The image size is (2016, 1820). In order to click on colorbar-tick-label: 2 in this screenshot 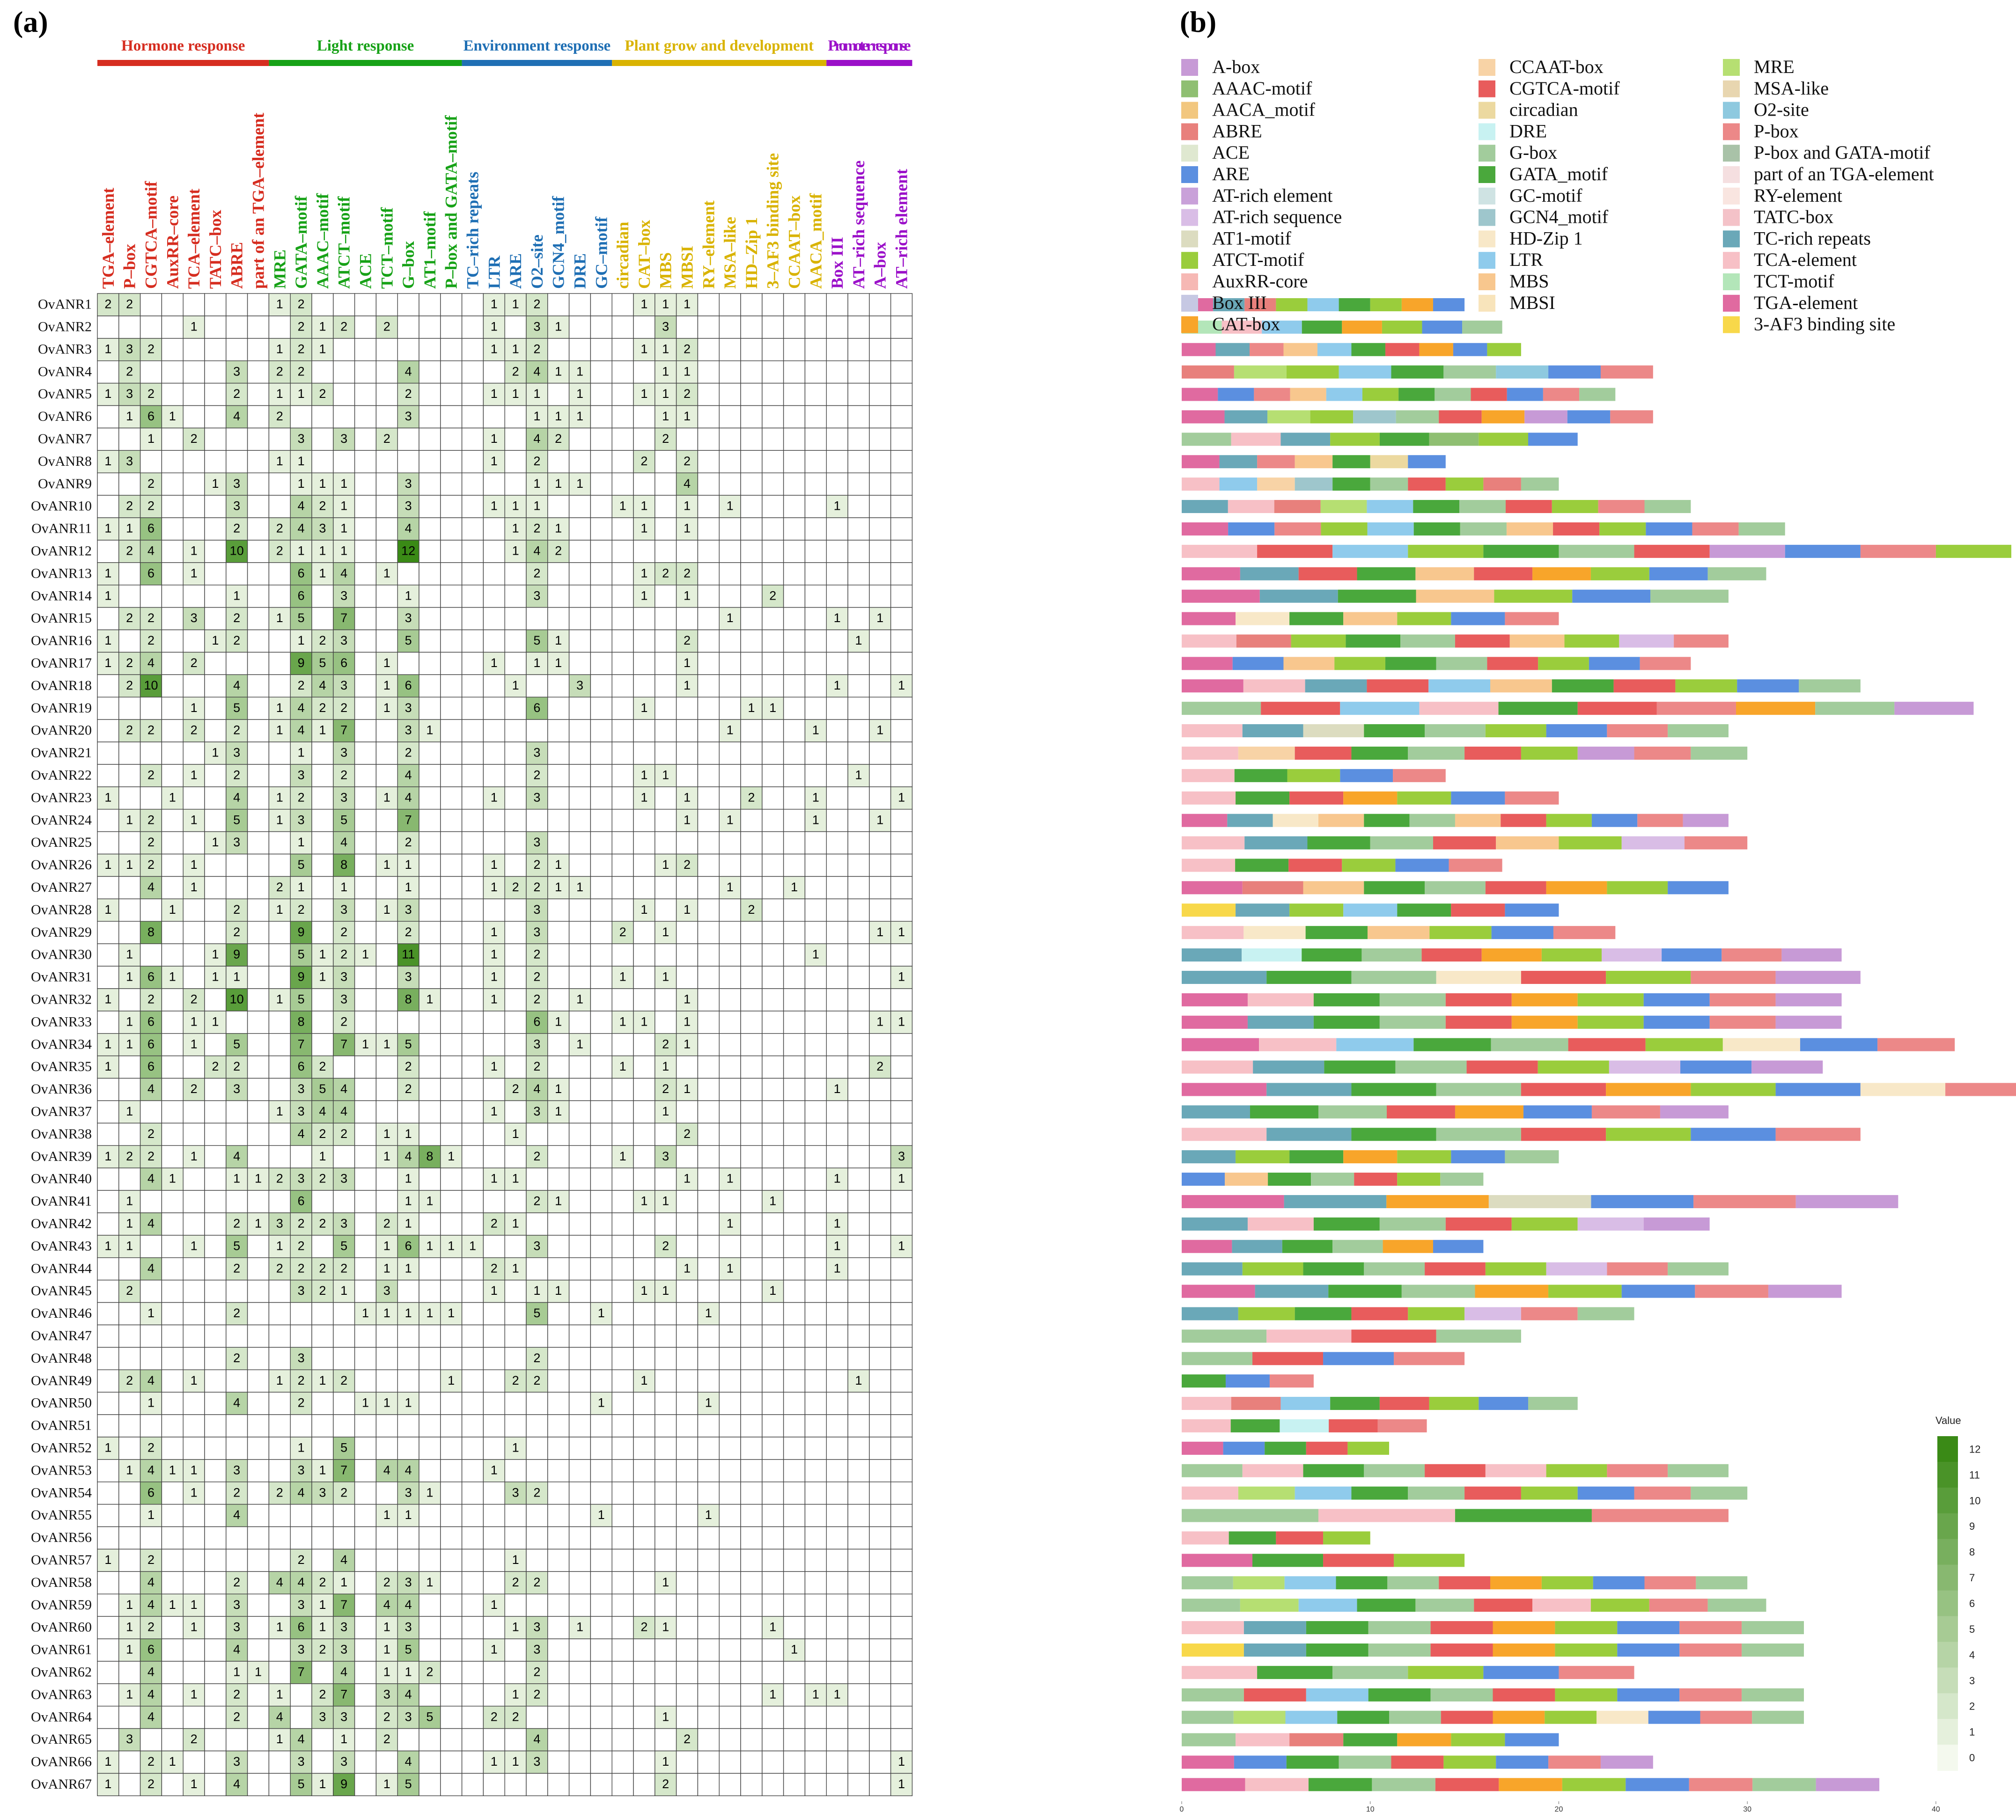, I will do `click(1972, 1706)`.